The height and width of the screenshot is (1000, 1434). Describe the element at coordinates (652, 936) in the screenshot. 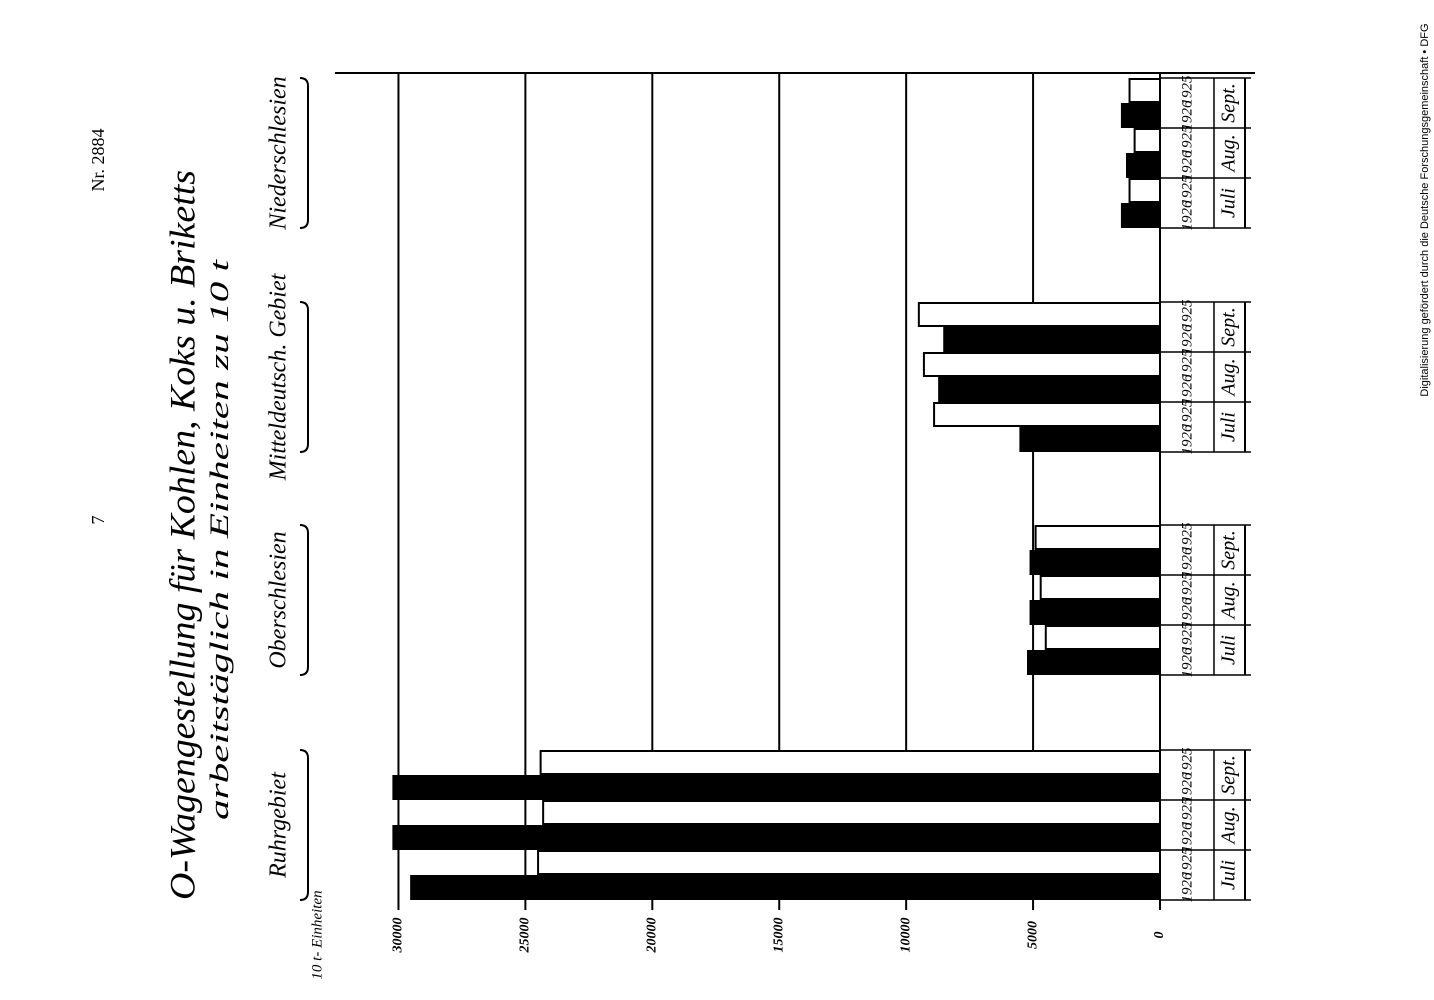

I see `x-tick-label: 20000` at that location.